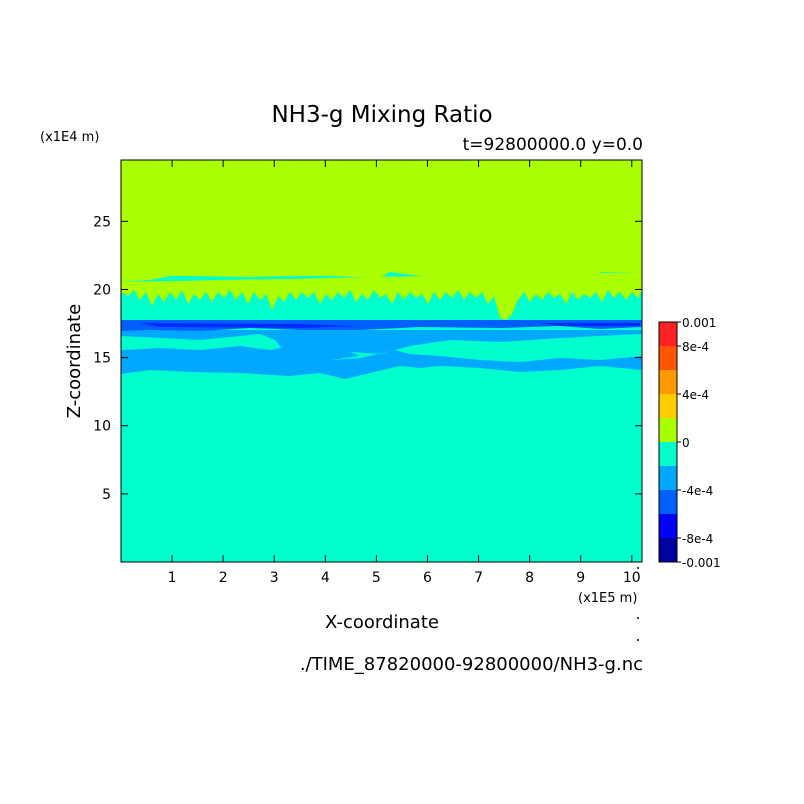  Describe the element at coordinates (699, 323) in the screenshot. I see `colorbar-tick-label: 0.001` at that location.